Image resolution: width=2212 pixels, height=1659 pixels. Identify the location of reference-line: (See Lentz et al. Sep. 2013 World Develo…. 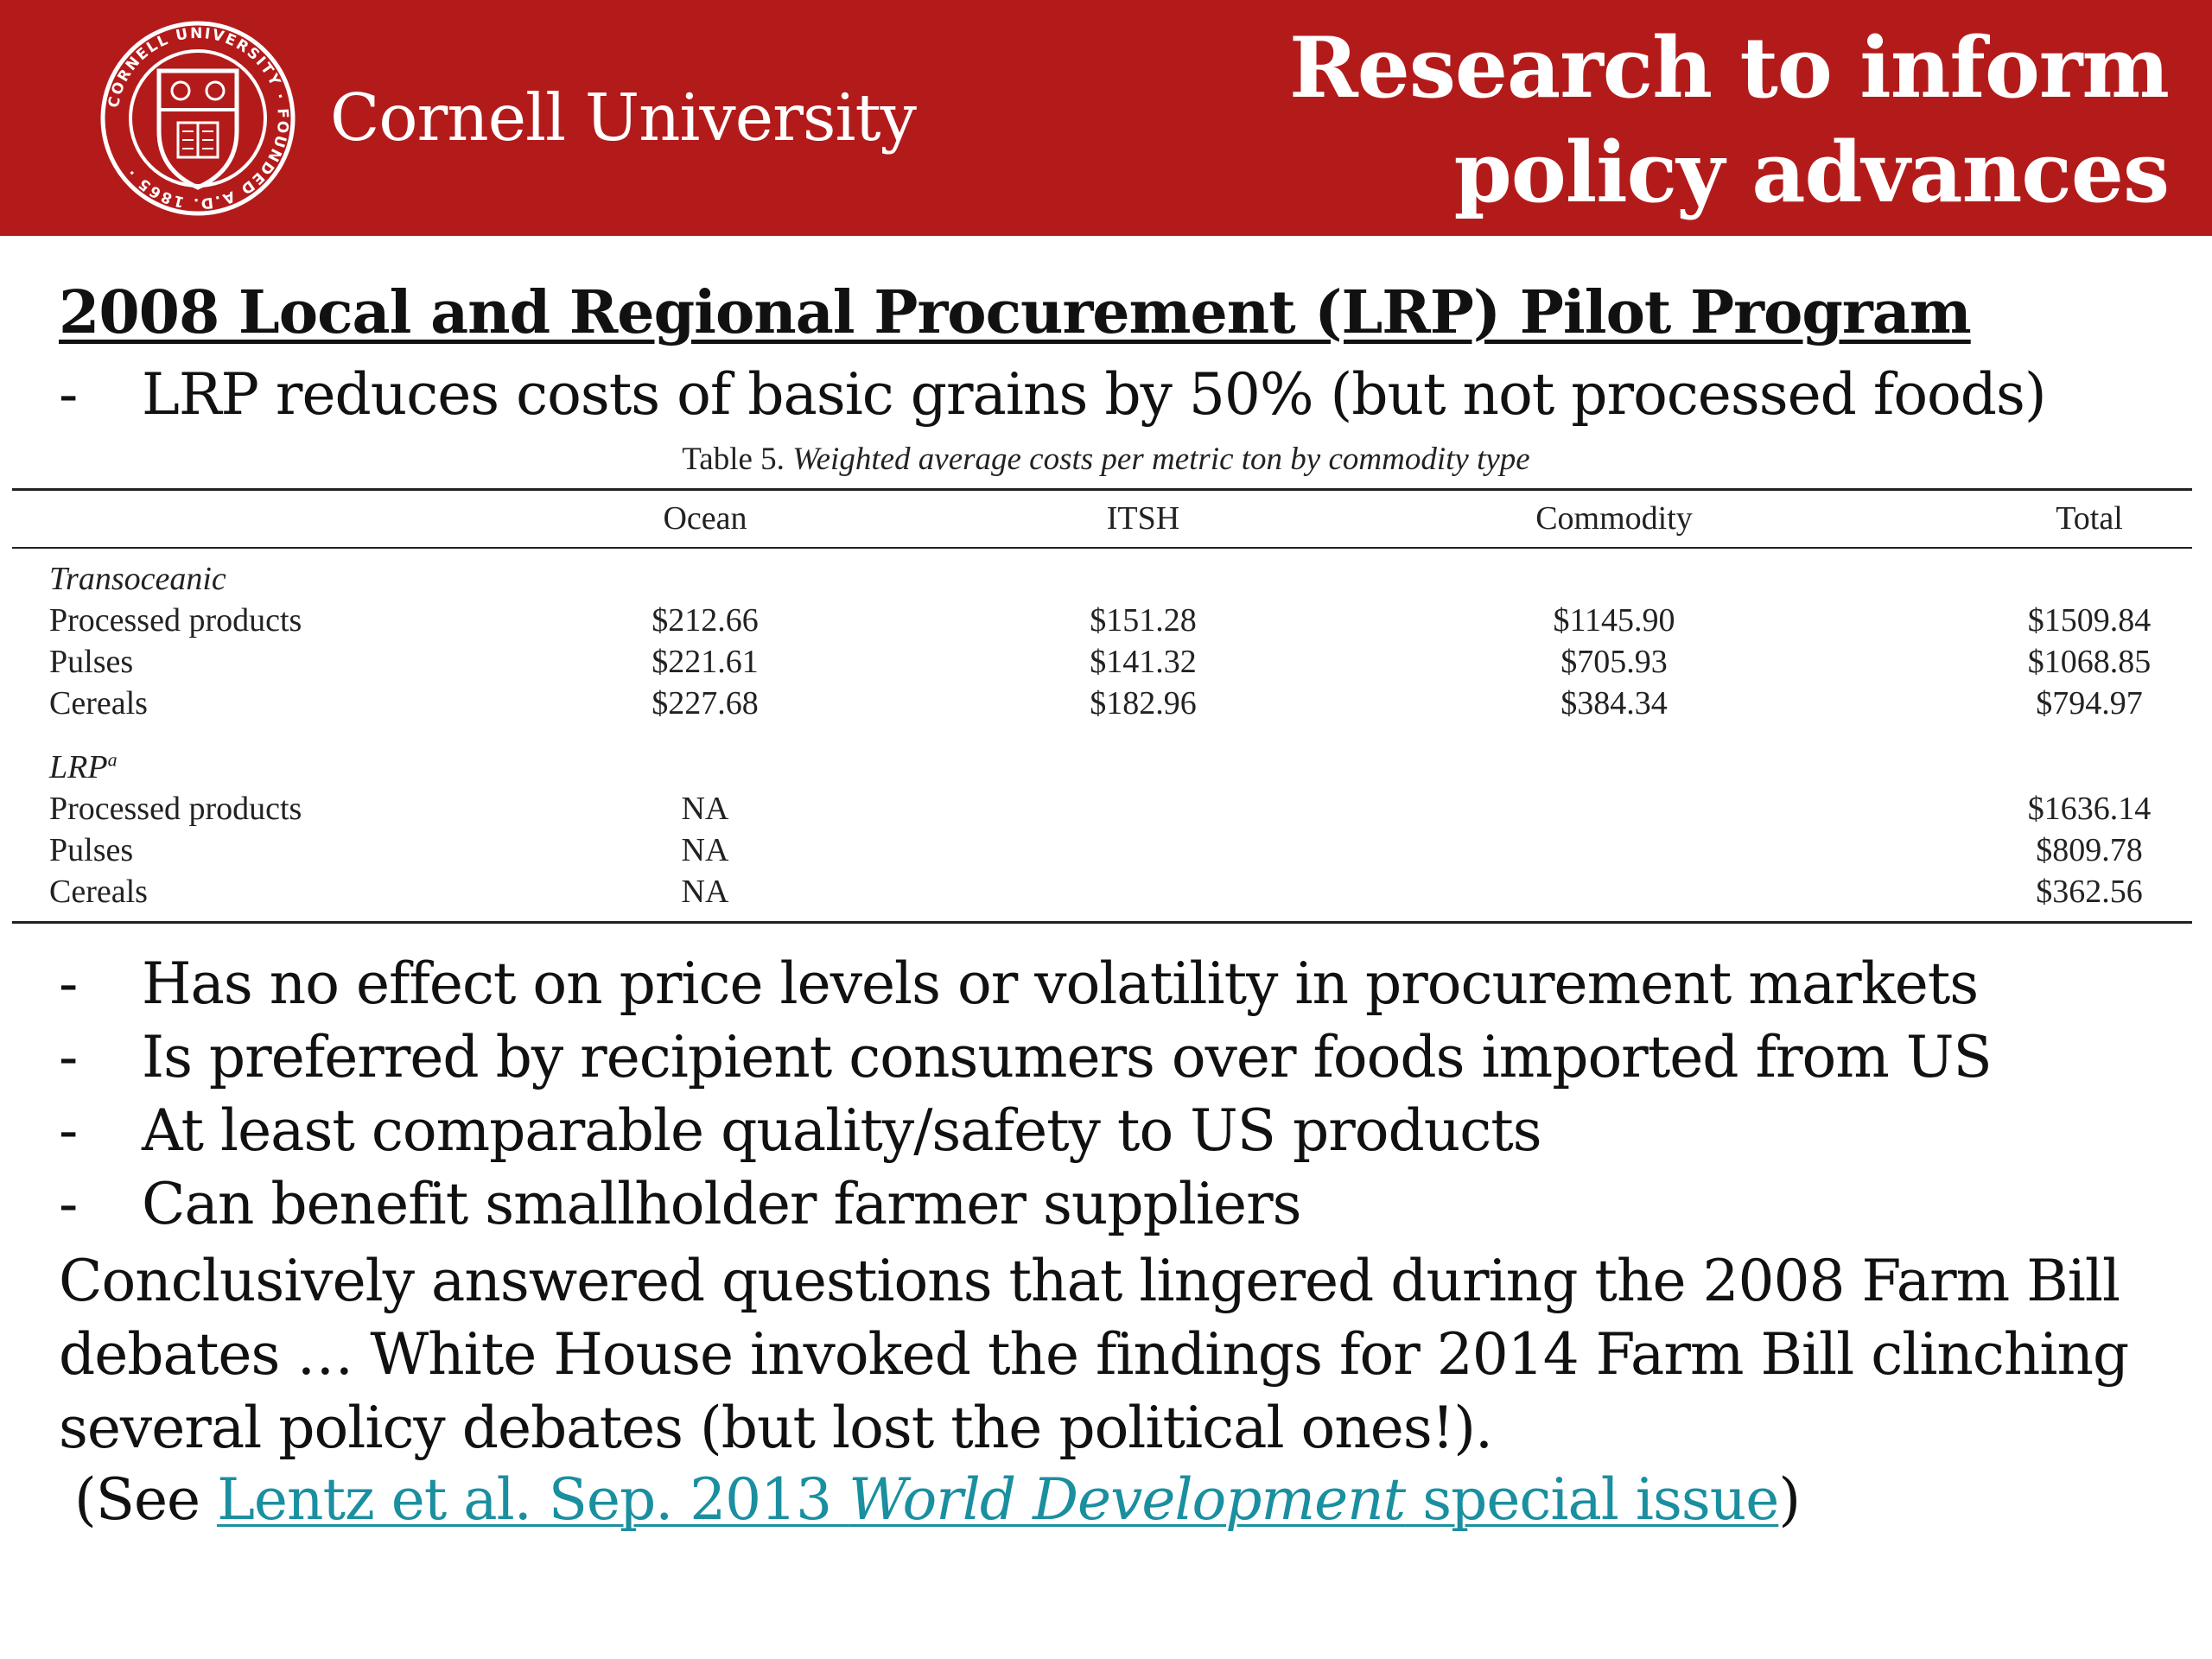
(937, 1499).